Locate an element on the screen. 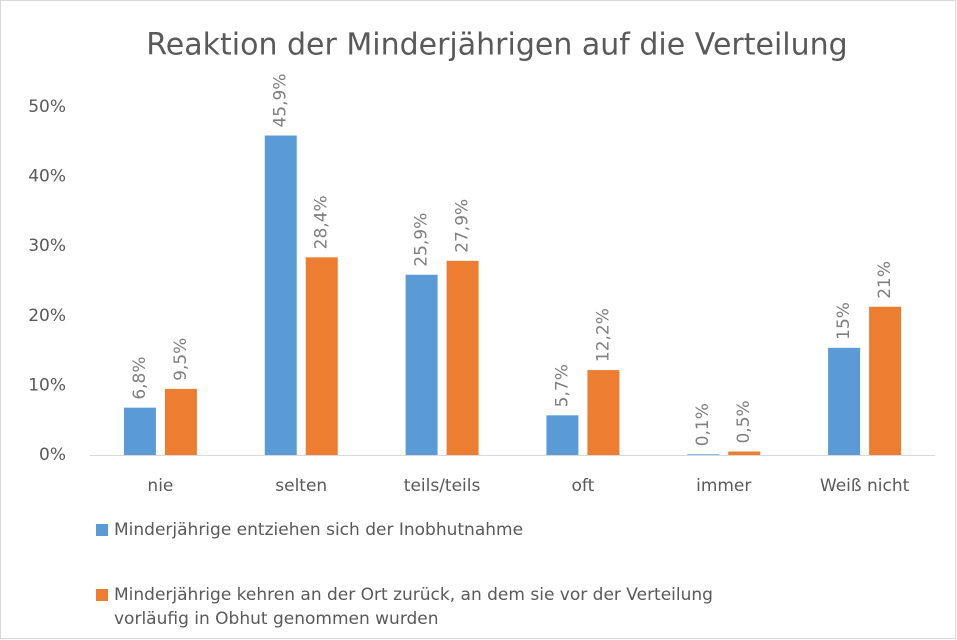  x-tick-label: nie is located at coordinates (160, 486).